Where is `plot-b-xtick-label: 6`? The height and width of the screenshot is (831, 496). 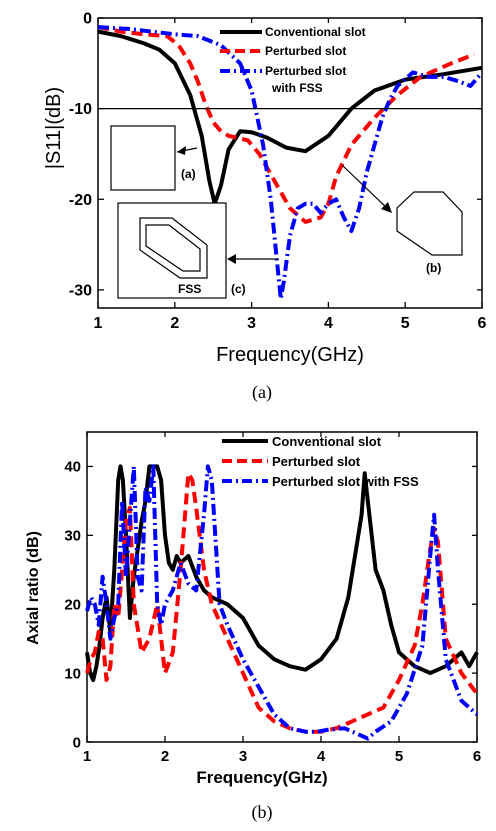
plot-b-xtick-label: 6 is located at coordinates (477, 756).